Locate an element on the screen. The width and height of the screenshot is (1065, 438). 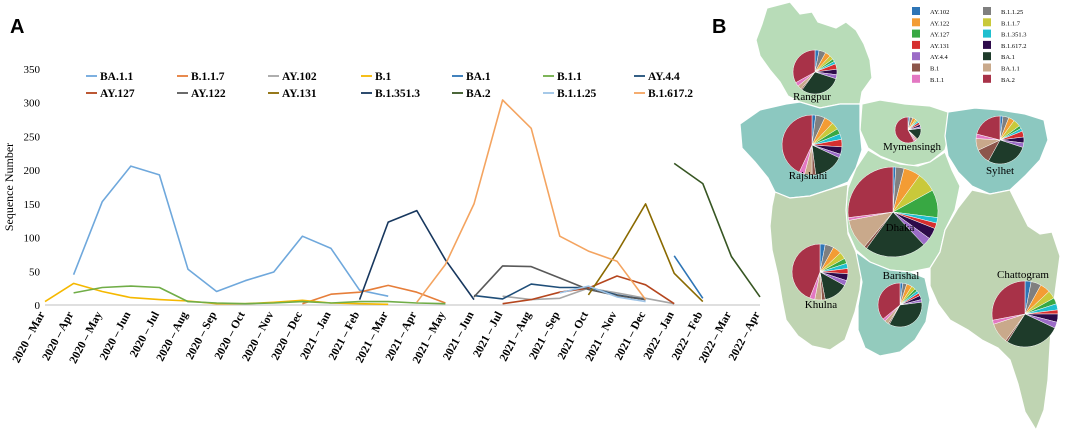
map-legend-label: B.1.1.25 is located at coordinates (1012, 12).